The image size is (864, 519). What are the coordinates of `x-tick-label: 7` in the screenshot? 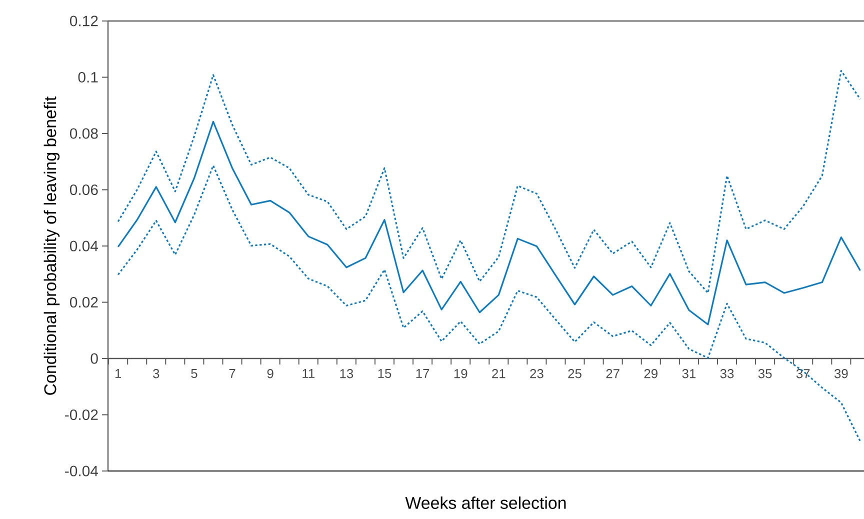 It's located at (232, 373).